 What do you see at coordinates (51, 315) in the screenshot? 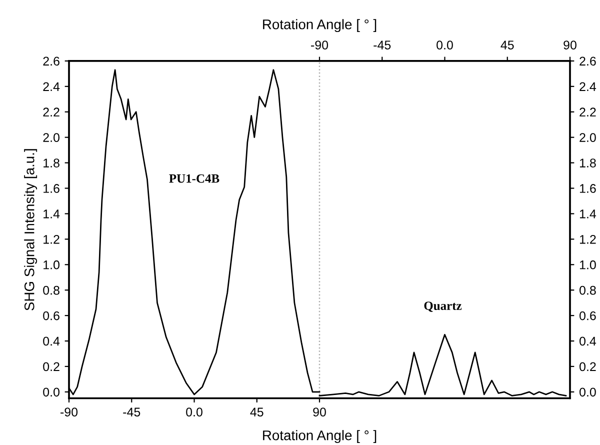
I see `y-tick-label: 0.6` at bounding box center [51, 315].